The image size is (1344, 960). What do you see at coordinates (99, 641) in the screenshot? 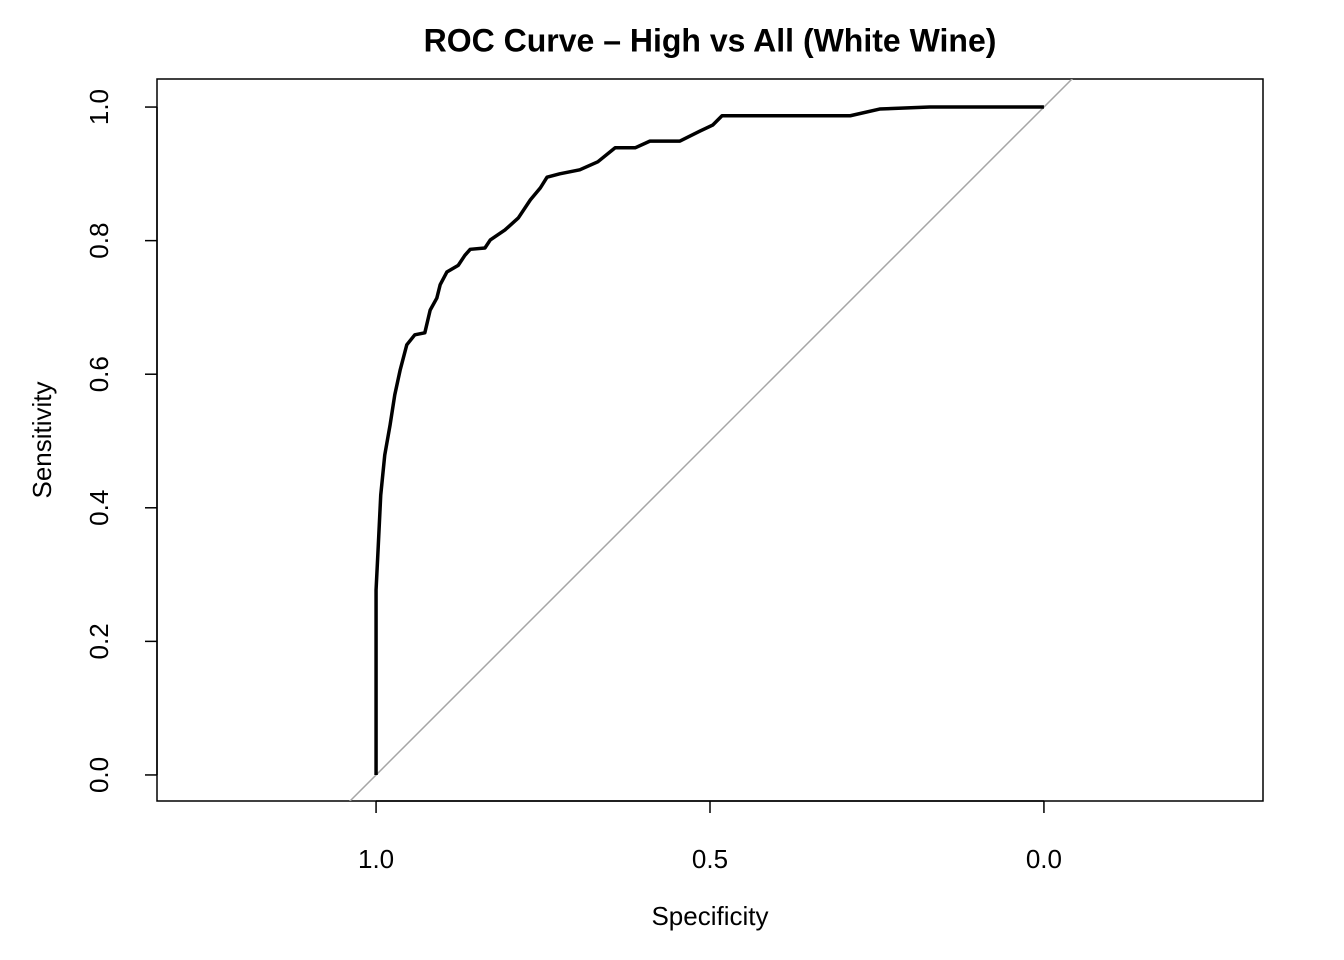
I see `y-tick-label: 0.2` at bounding box center [99, 641].